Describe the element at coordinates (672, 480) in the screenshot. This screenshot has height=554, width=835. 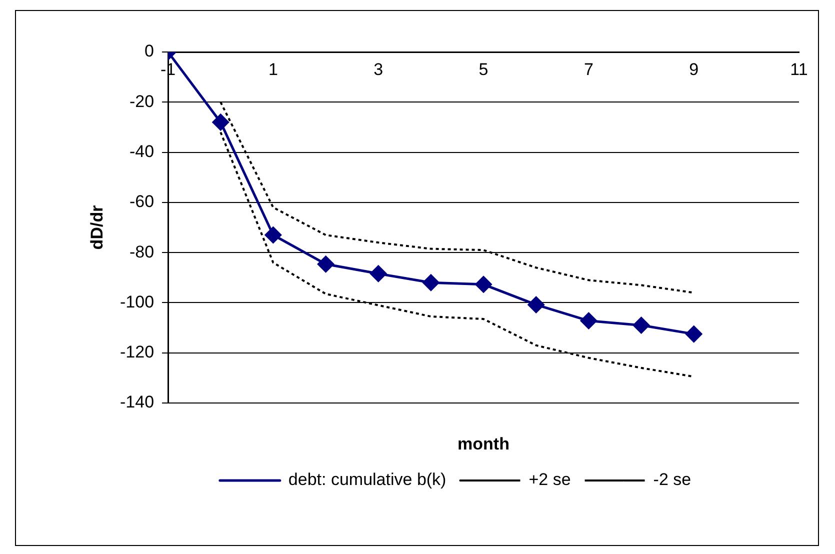
I see `legend-label: -2 se` at that location.